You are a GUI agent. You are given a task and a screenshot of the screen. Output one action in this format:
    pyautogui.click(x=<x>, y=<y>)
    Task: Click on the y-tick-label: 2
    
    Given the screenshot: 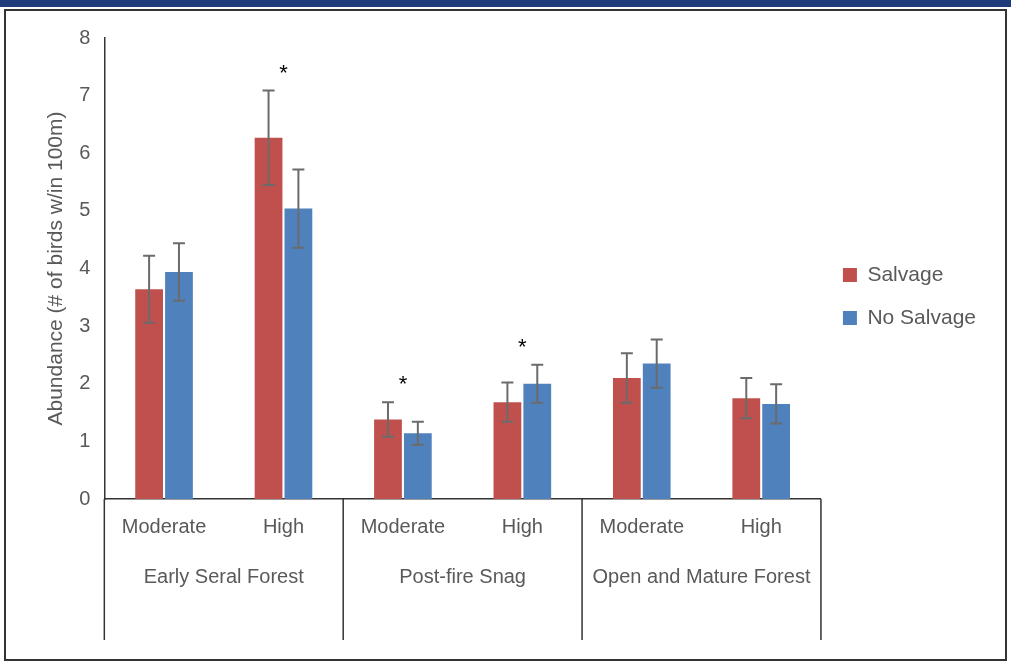 What is the action you would take?
    pyautogui.click(x=85, y=382)
    